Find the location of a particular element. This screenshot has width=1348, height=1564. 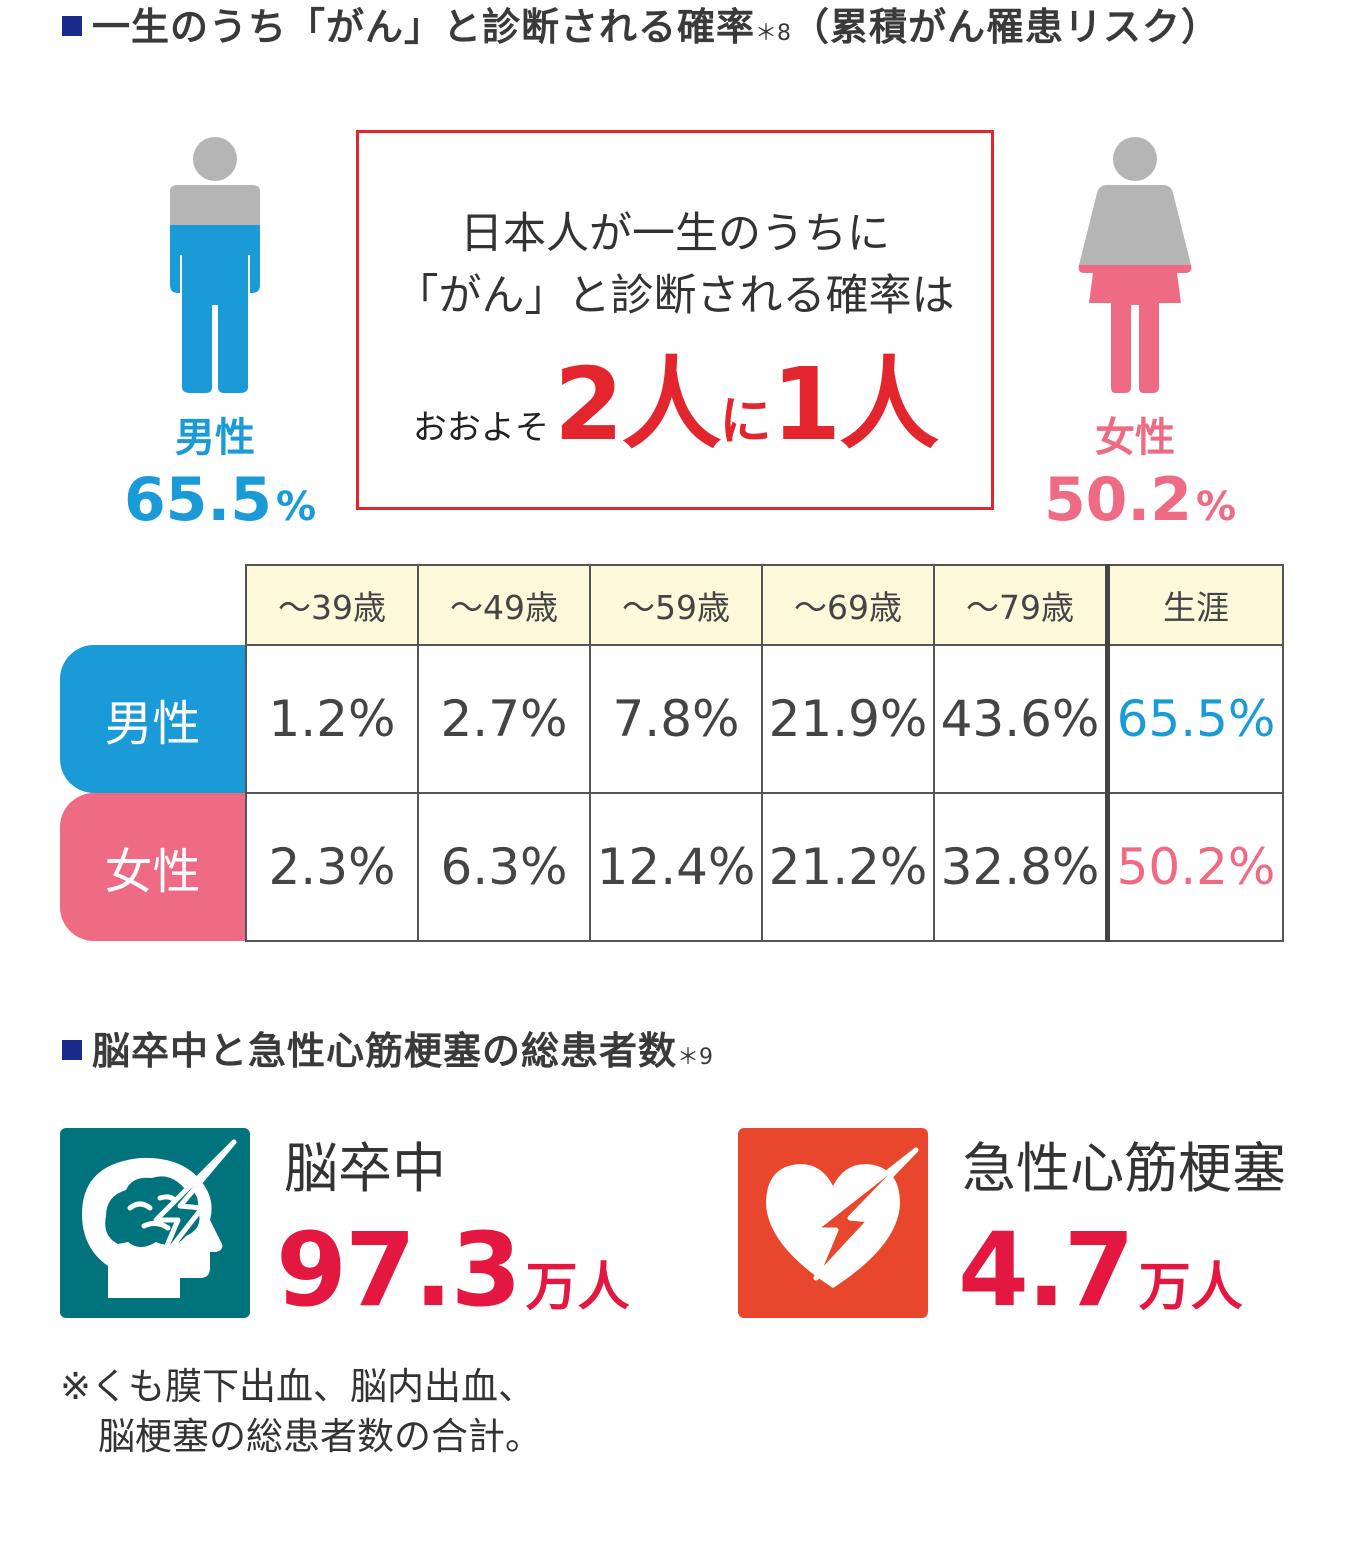

section-title-note: ＊8 is located at coordinates (773, 33).